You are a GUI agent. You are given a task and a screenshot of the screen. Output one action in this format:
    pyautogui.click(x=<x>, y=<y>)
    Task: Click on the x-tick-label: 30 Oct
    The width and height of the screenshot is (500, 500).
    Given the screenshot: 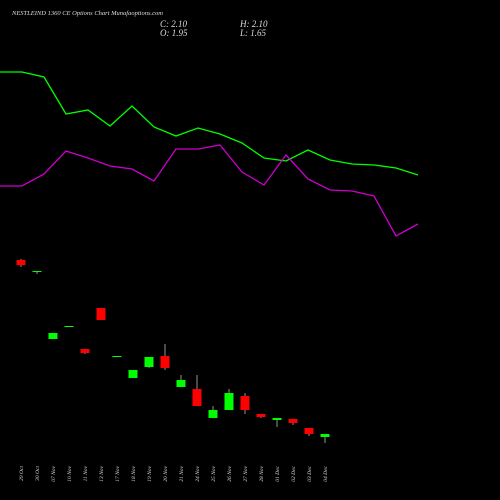 What is the action you would take?
    pyautogui.click(x=38, y=474)
    